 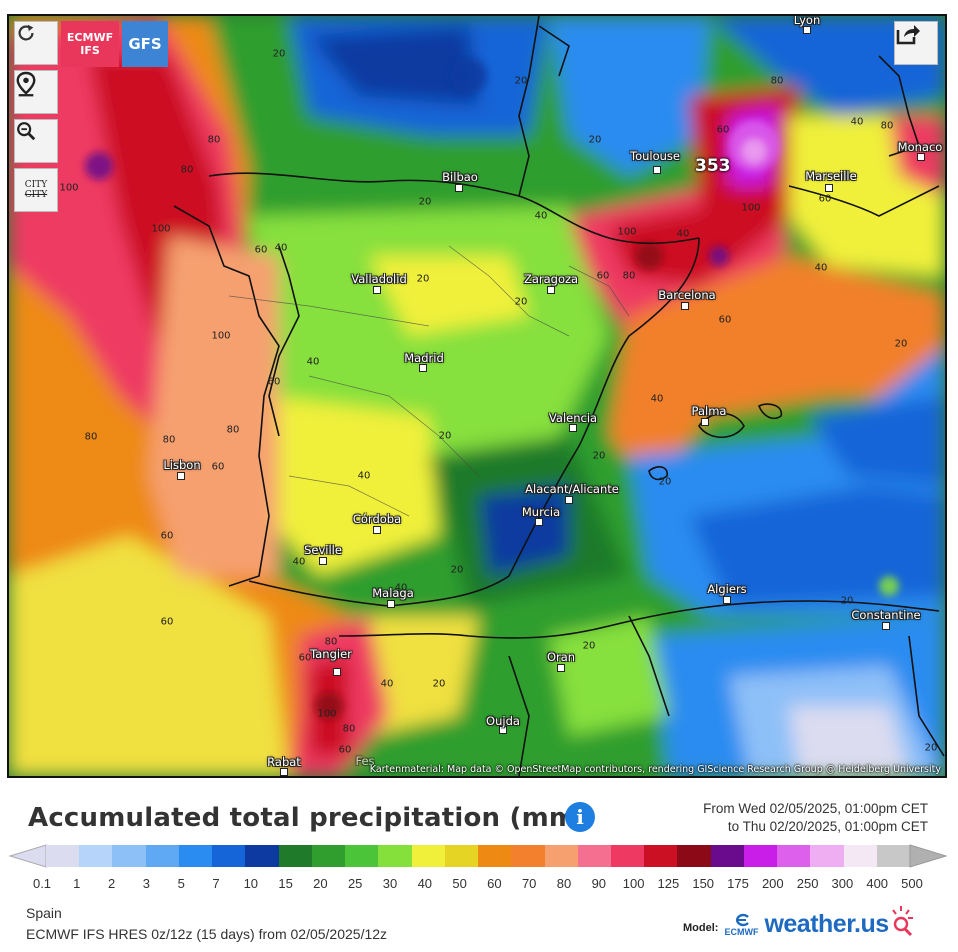 What do you see at coordinates (738, 883) in the screenshot?
I see `scale-tick-label: 175` at bounding box center [738, 883].